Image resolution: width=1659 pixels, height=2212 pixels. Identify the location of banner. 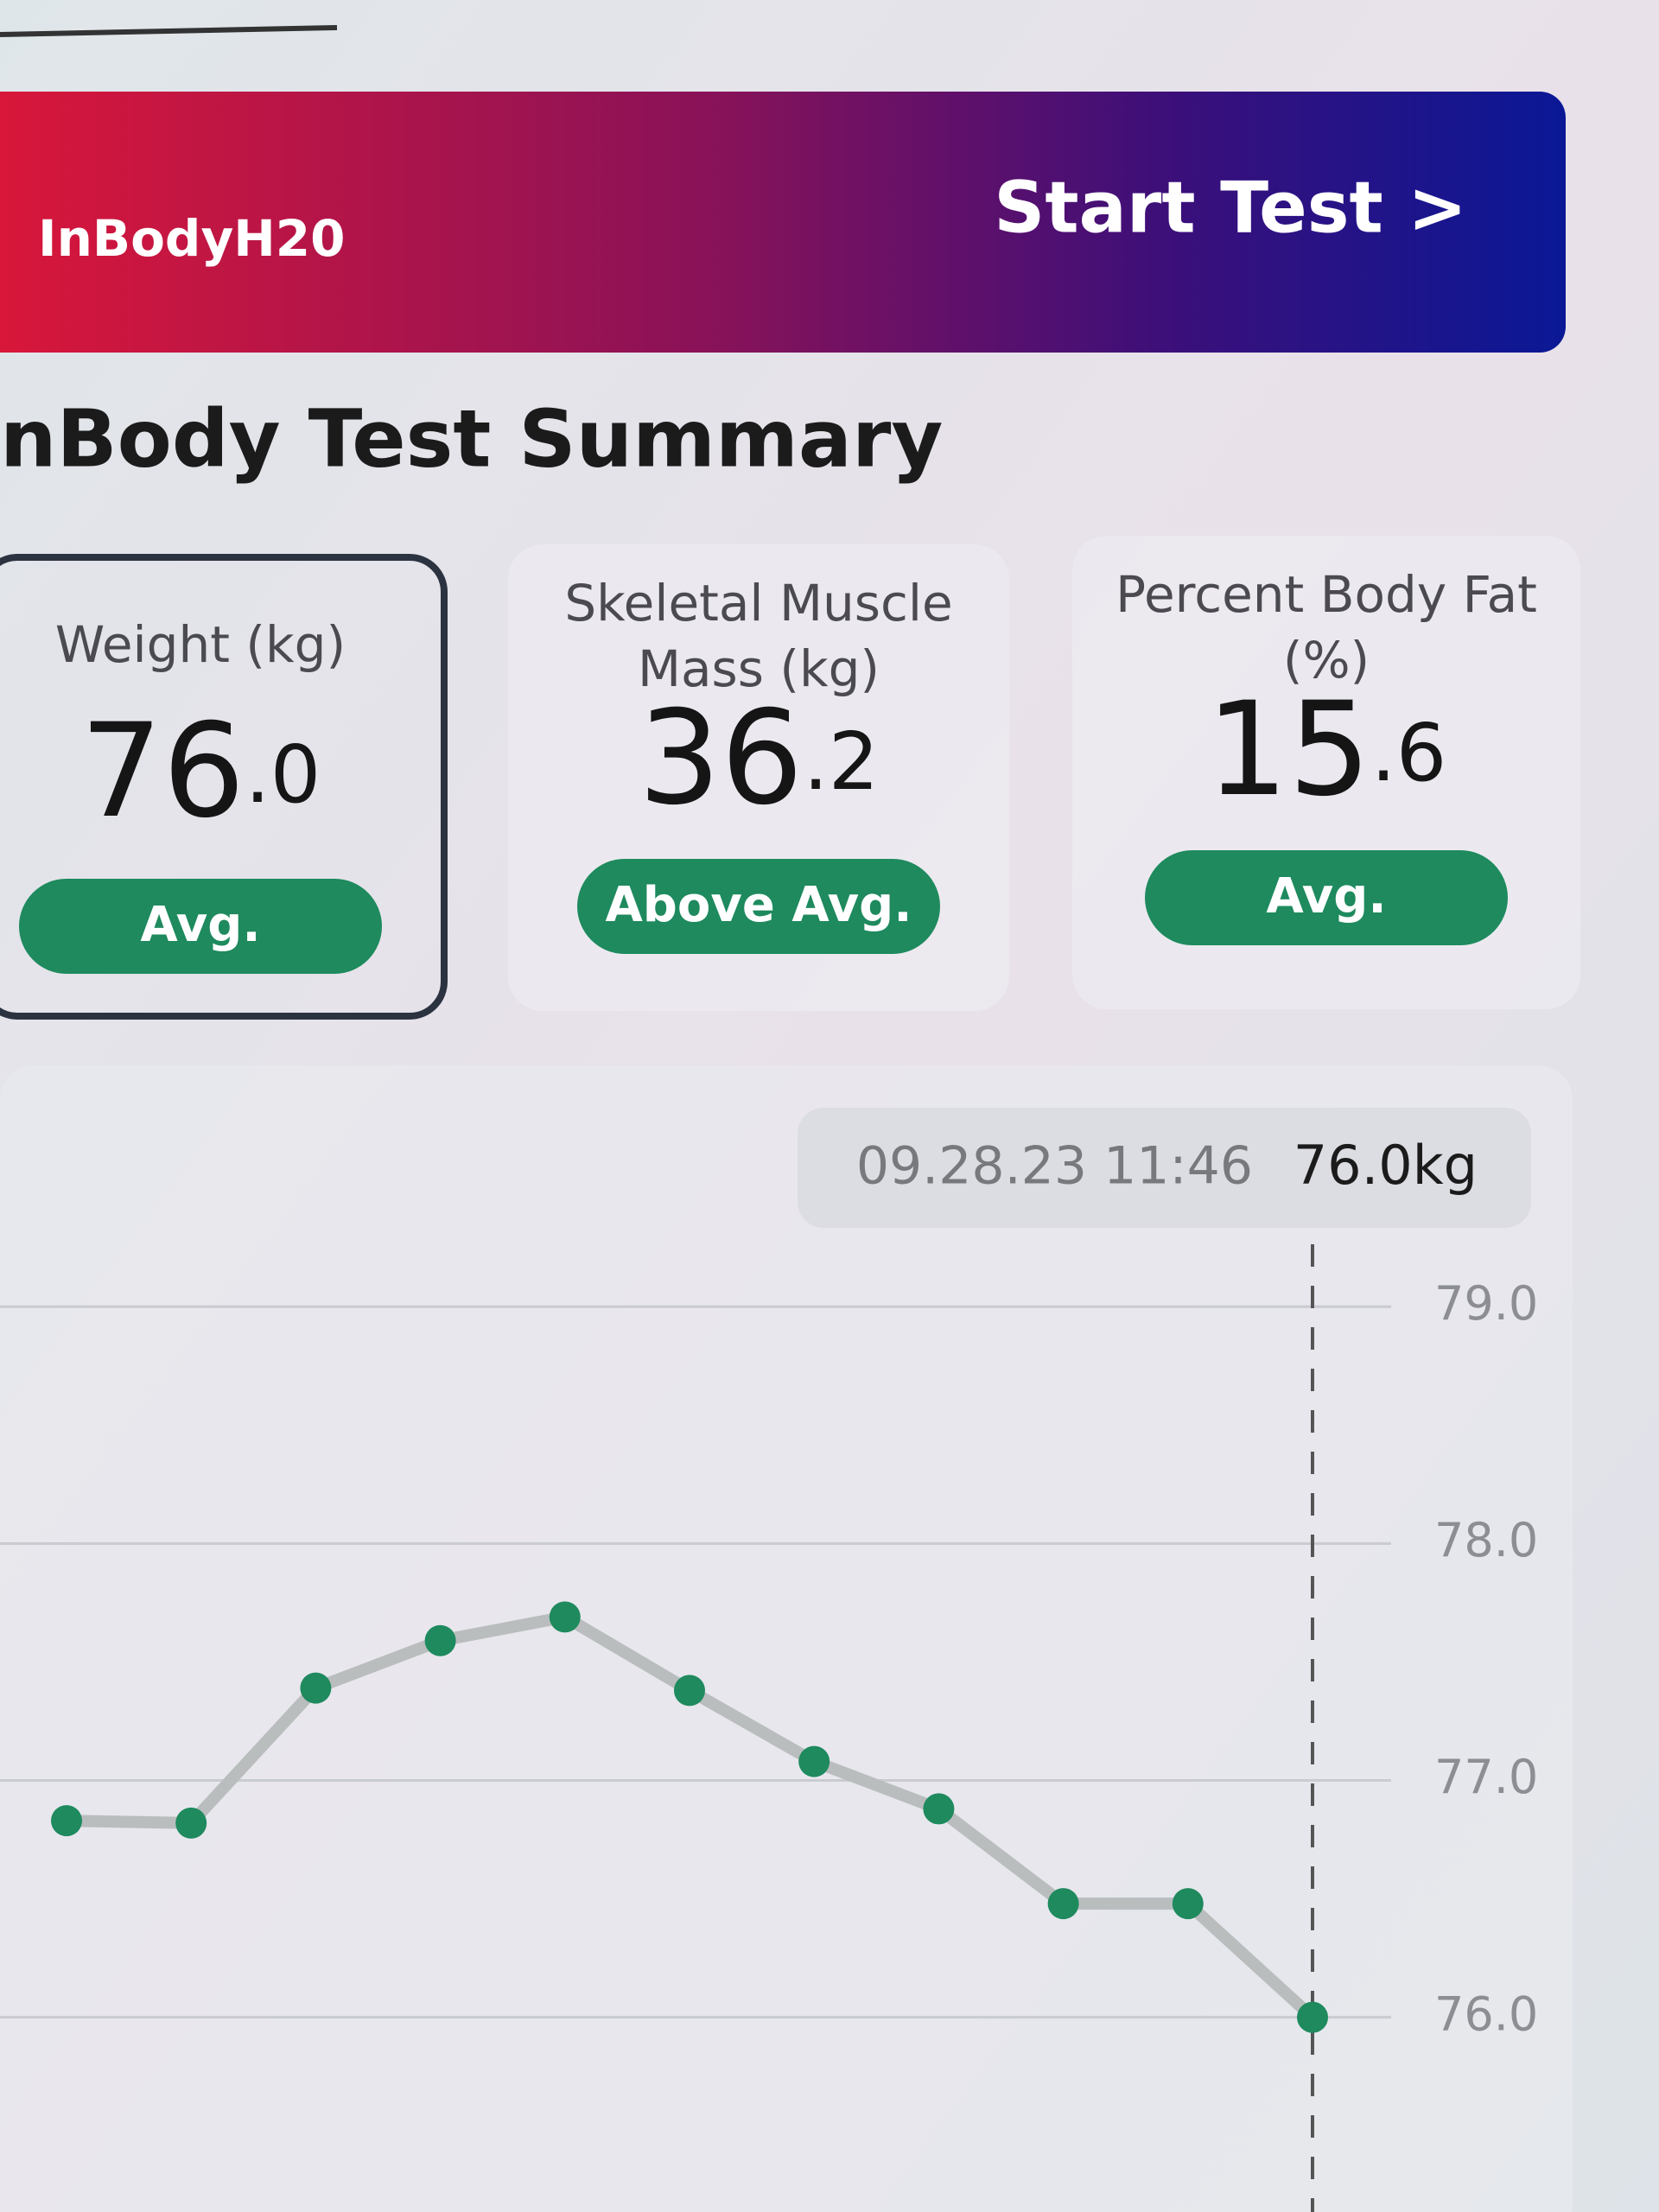
(783, 222).